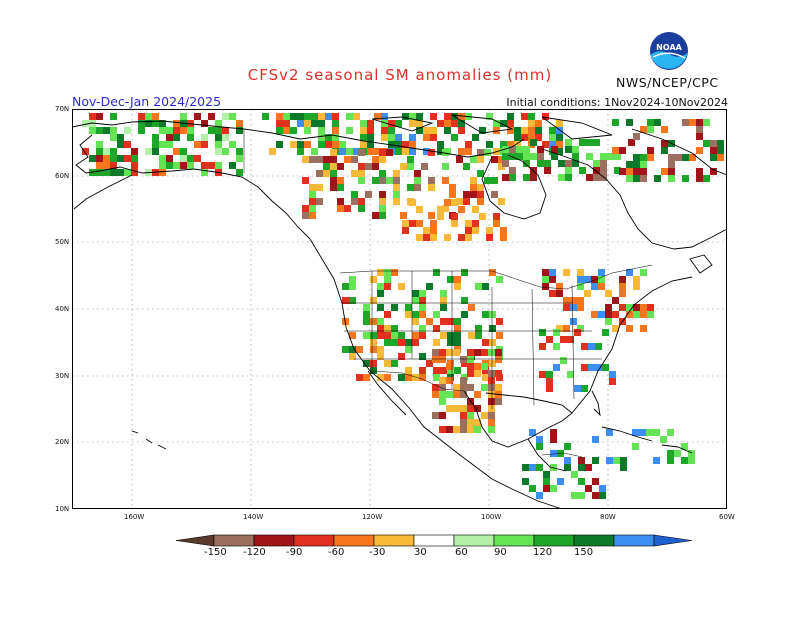 This screenshot has height=618, width=800. Describe the element at coordinates (62, 509) in the screenshot. I see `lat-label: 10N` at that location.